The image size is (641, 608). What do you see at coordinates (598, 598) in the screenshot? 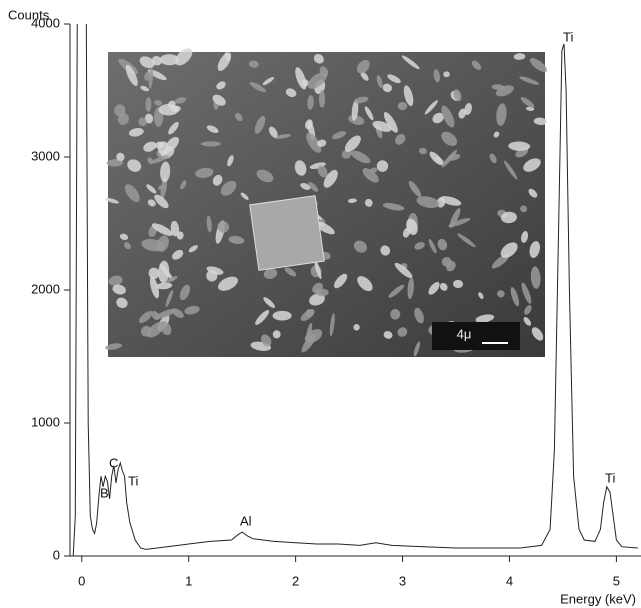
I see `x-axis-label: Energy (keV)` at bounding box center [598, 598].